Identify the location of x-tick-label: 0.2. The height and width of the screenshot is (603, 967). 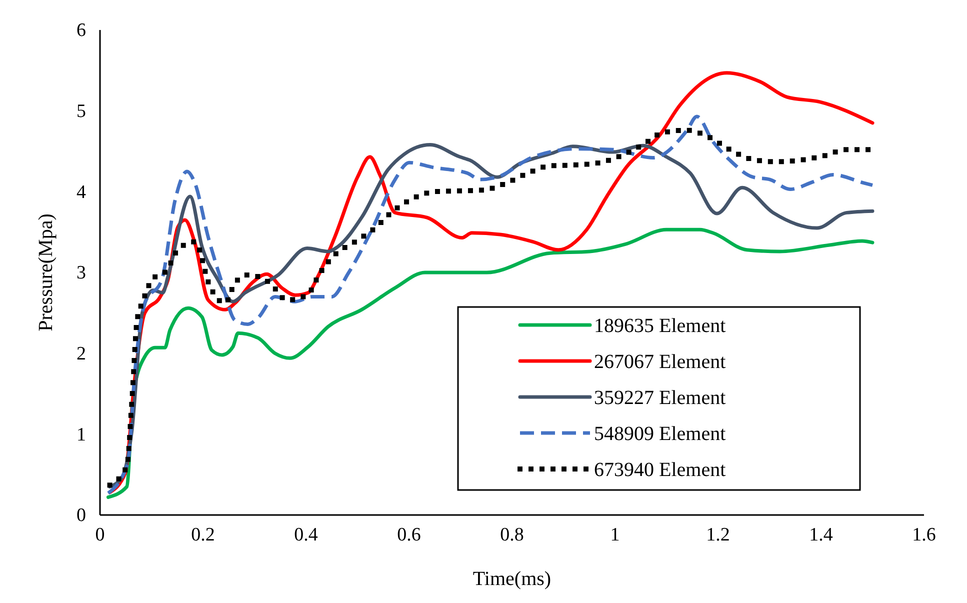
(203, 535).